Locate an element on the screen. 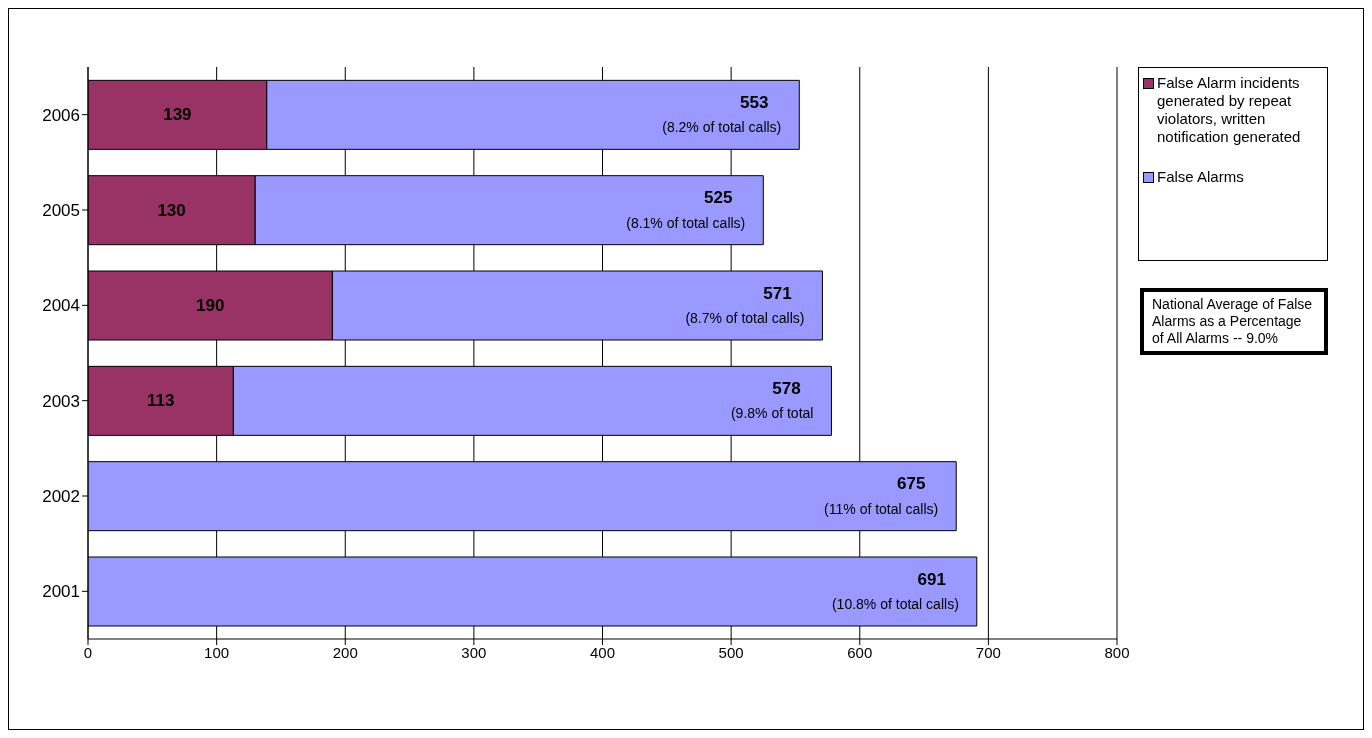  total-label: 525 is located at coordinates (718, 198).